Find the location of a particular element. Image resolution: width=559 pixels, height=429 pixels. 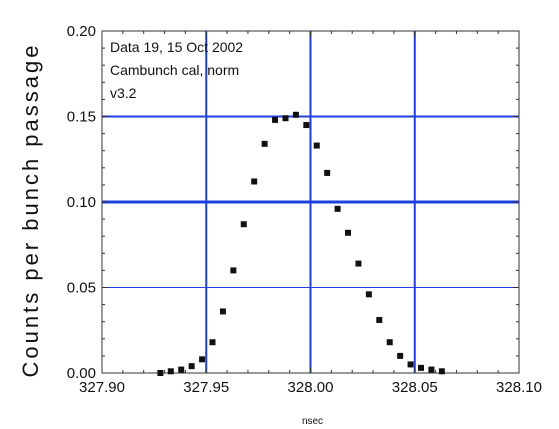

x-tick-label: 328.10 is located at coordinates (519, 387).